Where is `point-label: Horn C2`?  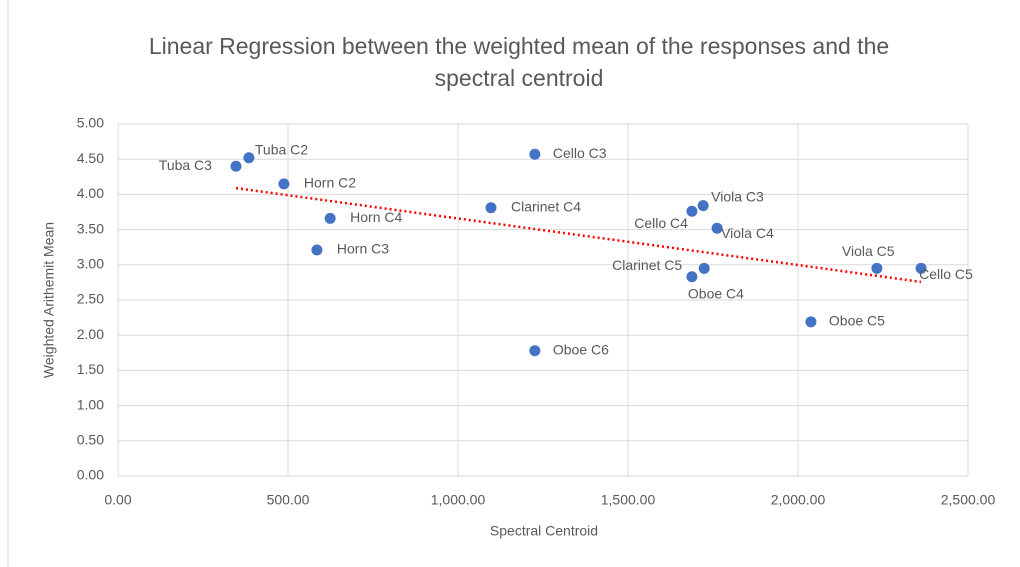
point-label: Horn C2 is located at coordinates (330, 183).